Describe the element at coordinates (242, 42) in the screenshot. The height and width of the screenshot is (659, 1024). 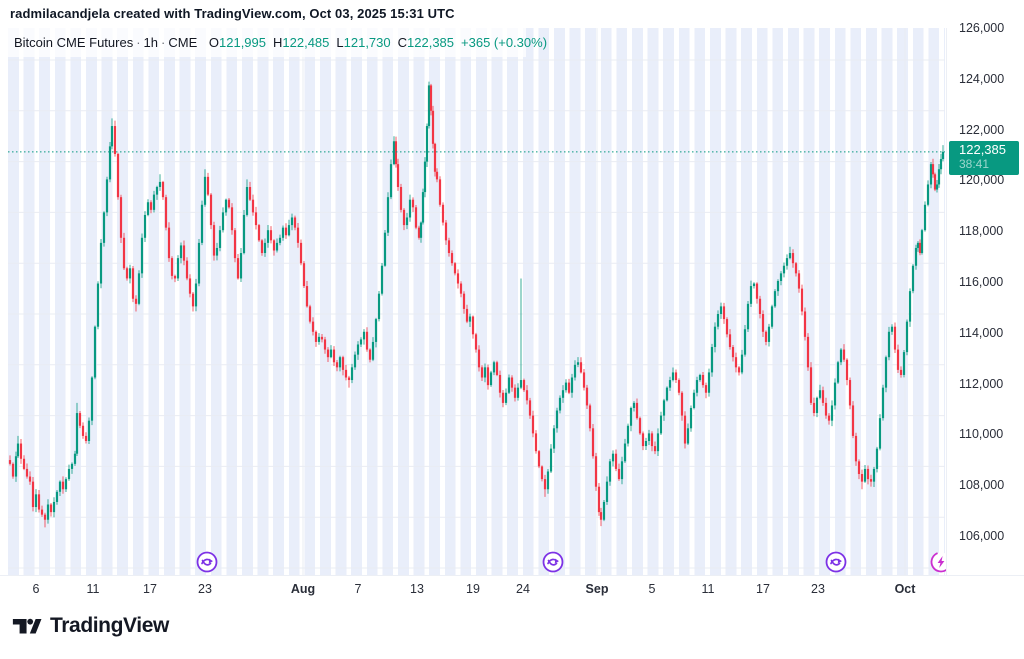
I see `open-value: 121,995` at that location.